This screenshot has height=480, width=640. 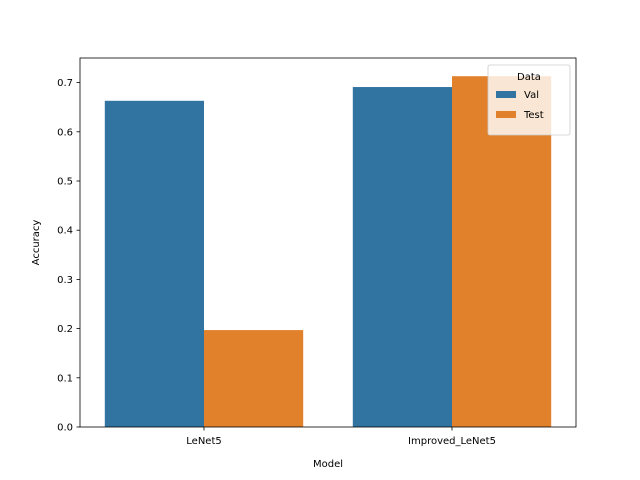 I want to click on x-tick-label-lenet5: LeNet5, so click(x=203, y=441).